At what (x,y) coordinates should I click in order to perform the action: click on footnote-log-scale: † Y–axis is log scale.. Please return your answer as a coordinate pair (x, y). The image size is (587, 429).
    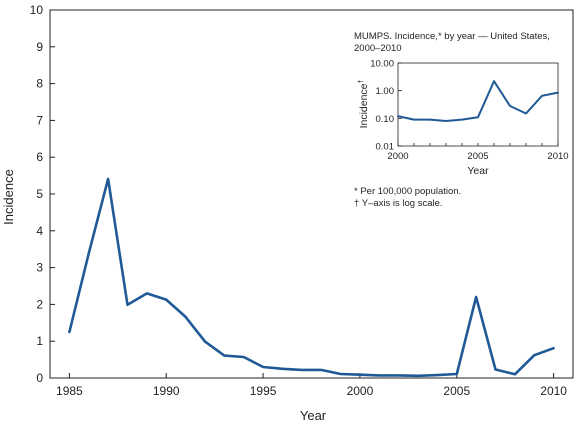
    Looking at the image, I should click on (398, 203).